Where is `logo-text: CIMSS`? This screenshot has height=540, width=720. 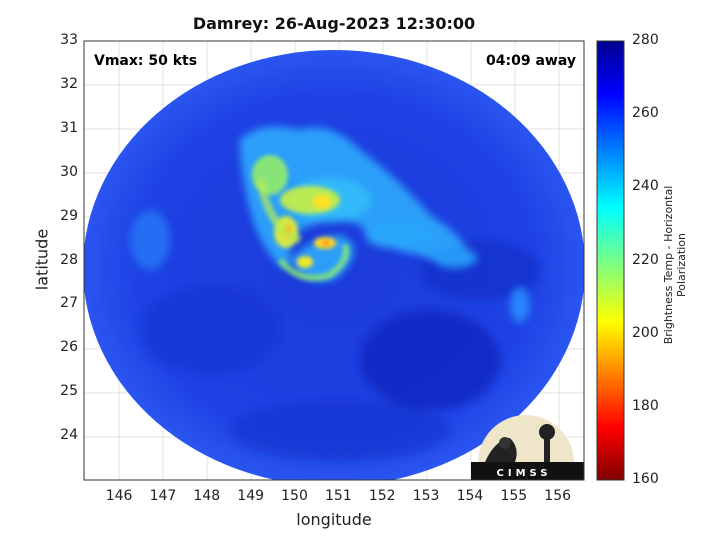
logo-text: CIMSS is located at coordinates (524, 473).